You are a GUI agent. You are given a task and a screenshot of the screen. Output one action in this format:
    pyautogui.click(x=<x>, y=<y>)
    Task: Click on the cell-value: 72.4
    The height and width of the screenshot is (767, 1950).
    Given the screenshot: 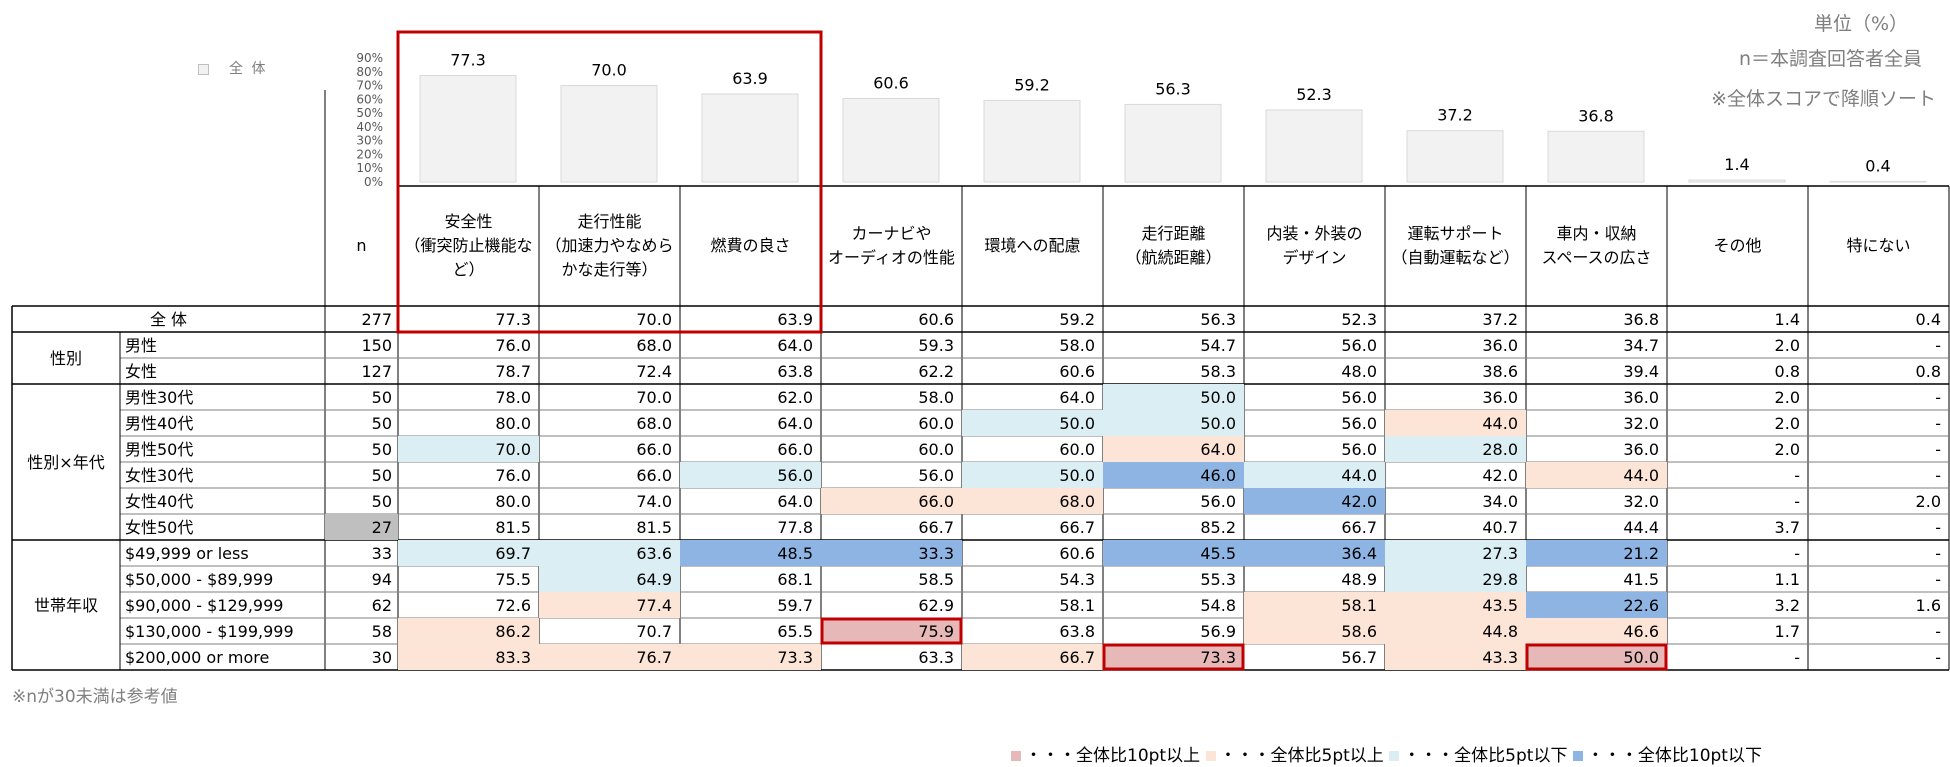 What is the action you would take?
    pyautogui.click(x=654, y=371)
    